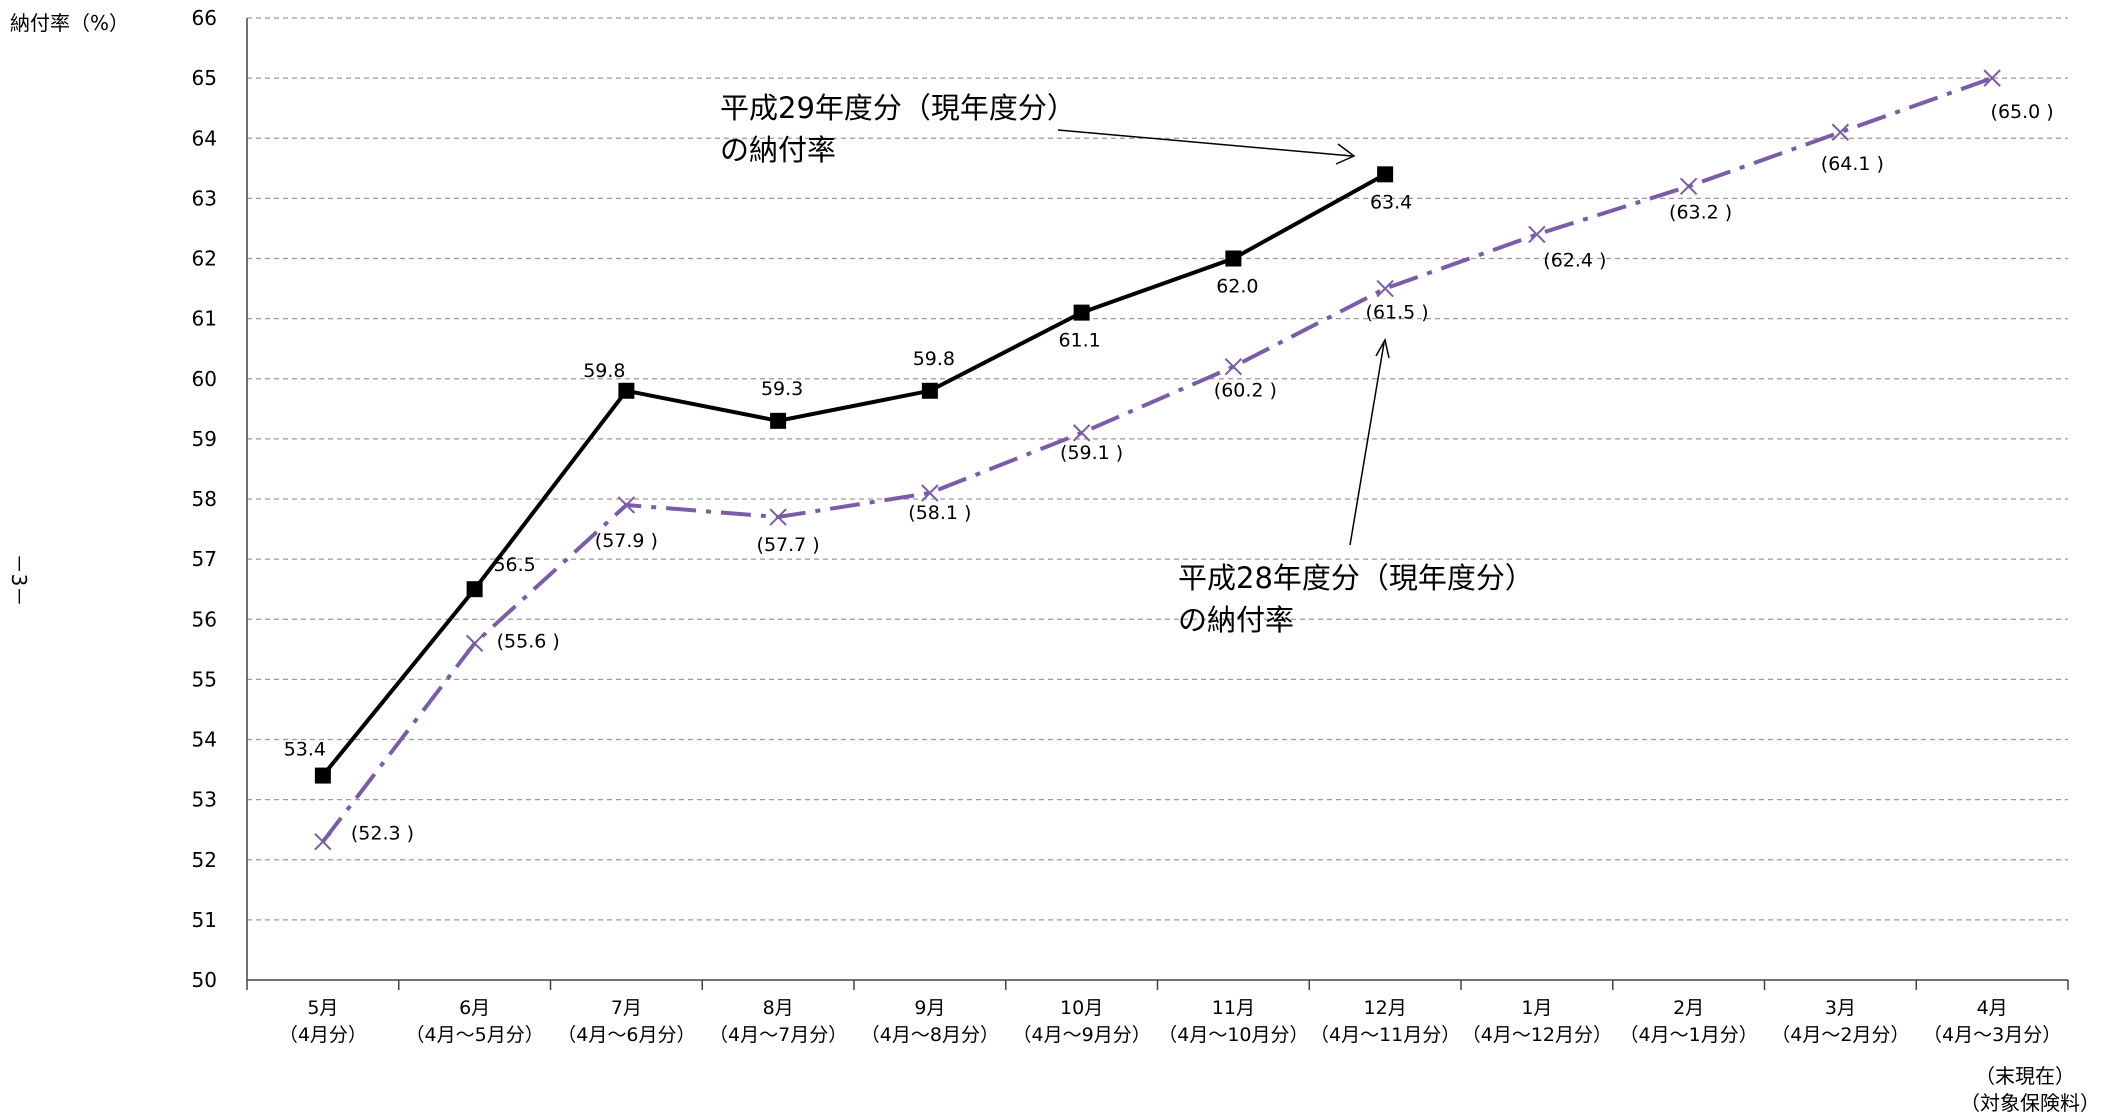  I want to click on arrow-h29-head, so click(1345, 154).